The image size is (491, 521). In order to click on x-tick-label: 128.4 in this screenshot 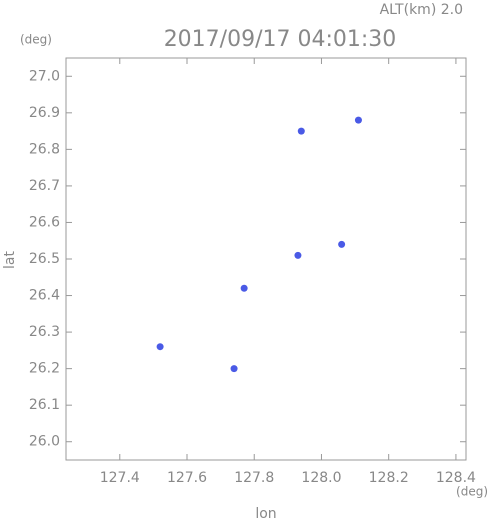, I will do `click(456, 478)`.